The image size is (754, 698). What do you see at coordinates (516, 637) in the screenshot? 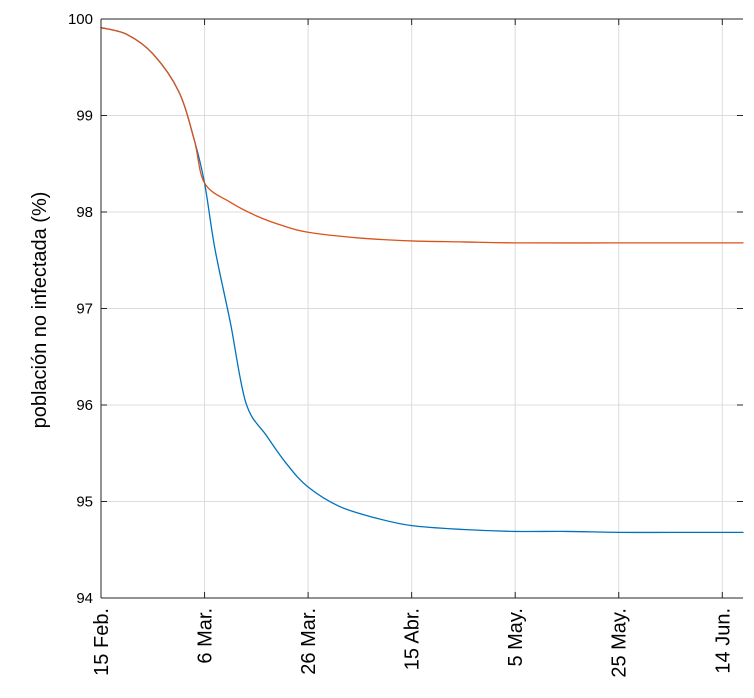
I see `x-tick-label: 5 May.` at bounding box center [516, 637].